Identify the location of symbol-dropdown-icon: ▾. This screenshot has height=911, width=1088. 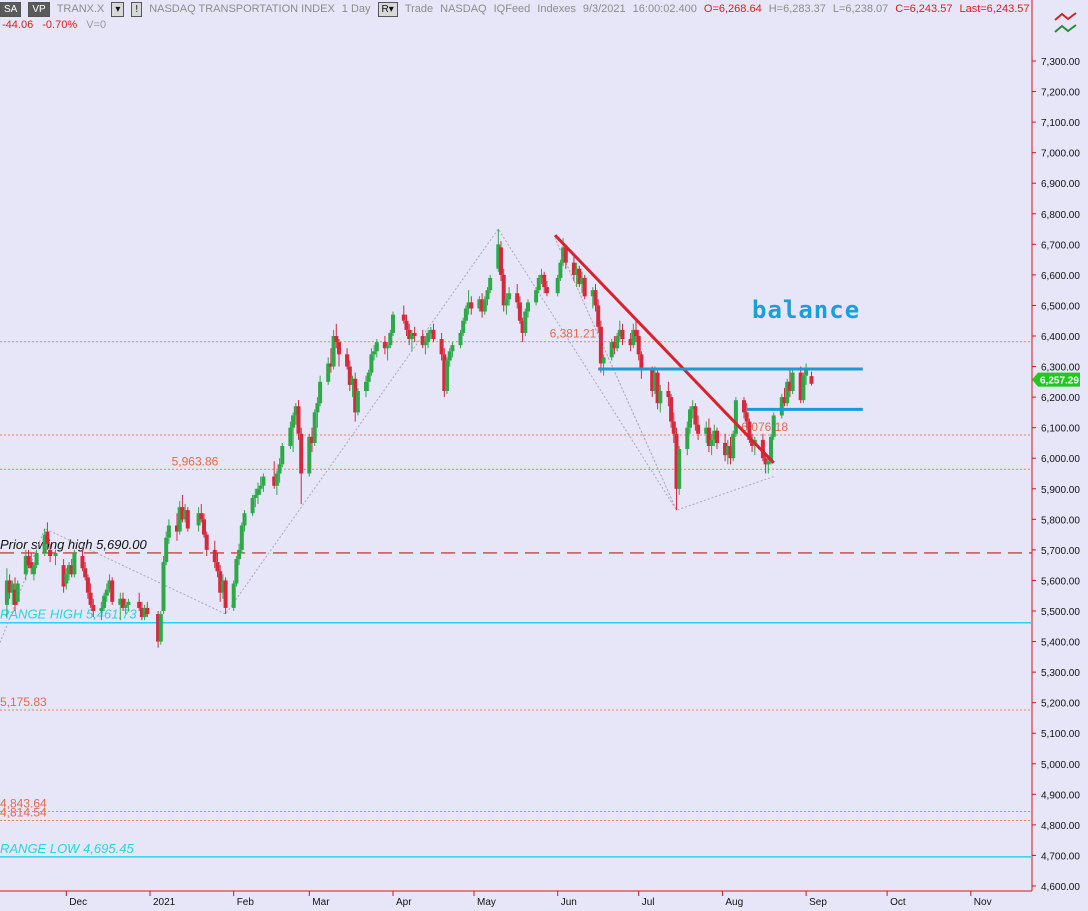
(118, 9).